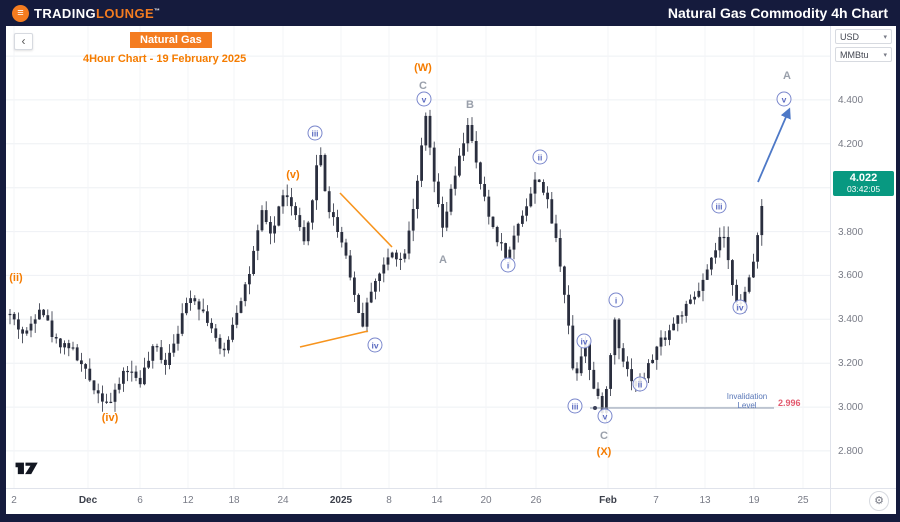 Image resolution: width=900 pixels, height=522 pixels. What do you see at coordinates (851, 144) in the screenshot?
I see `price-tick-label: 4.200` at bounding box center [851, 144].